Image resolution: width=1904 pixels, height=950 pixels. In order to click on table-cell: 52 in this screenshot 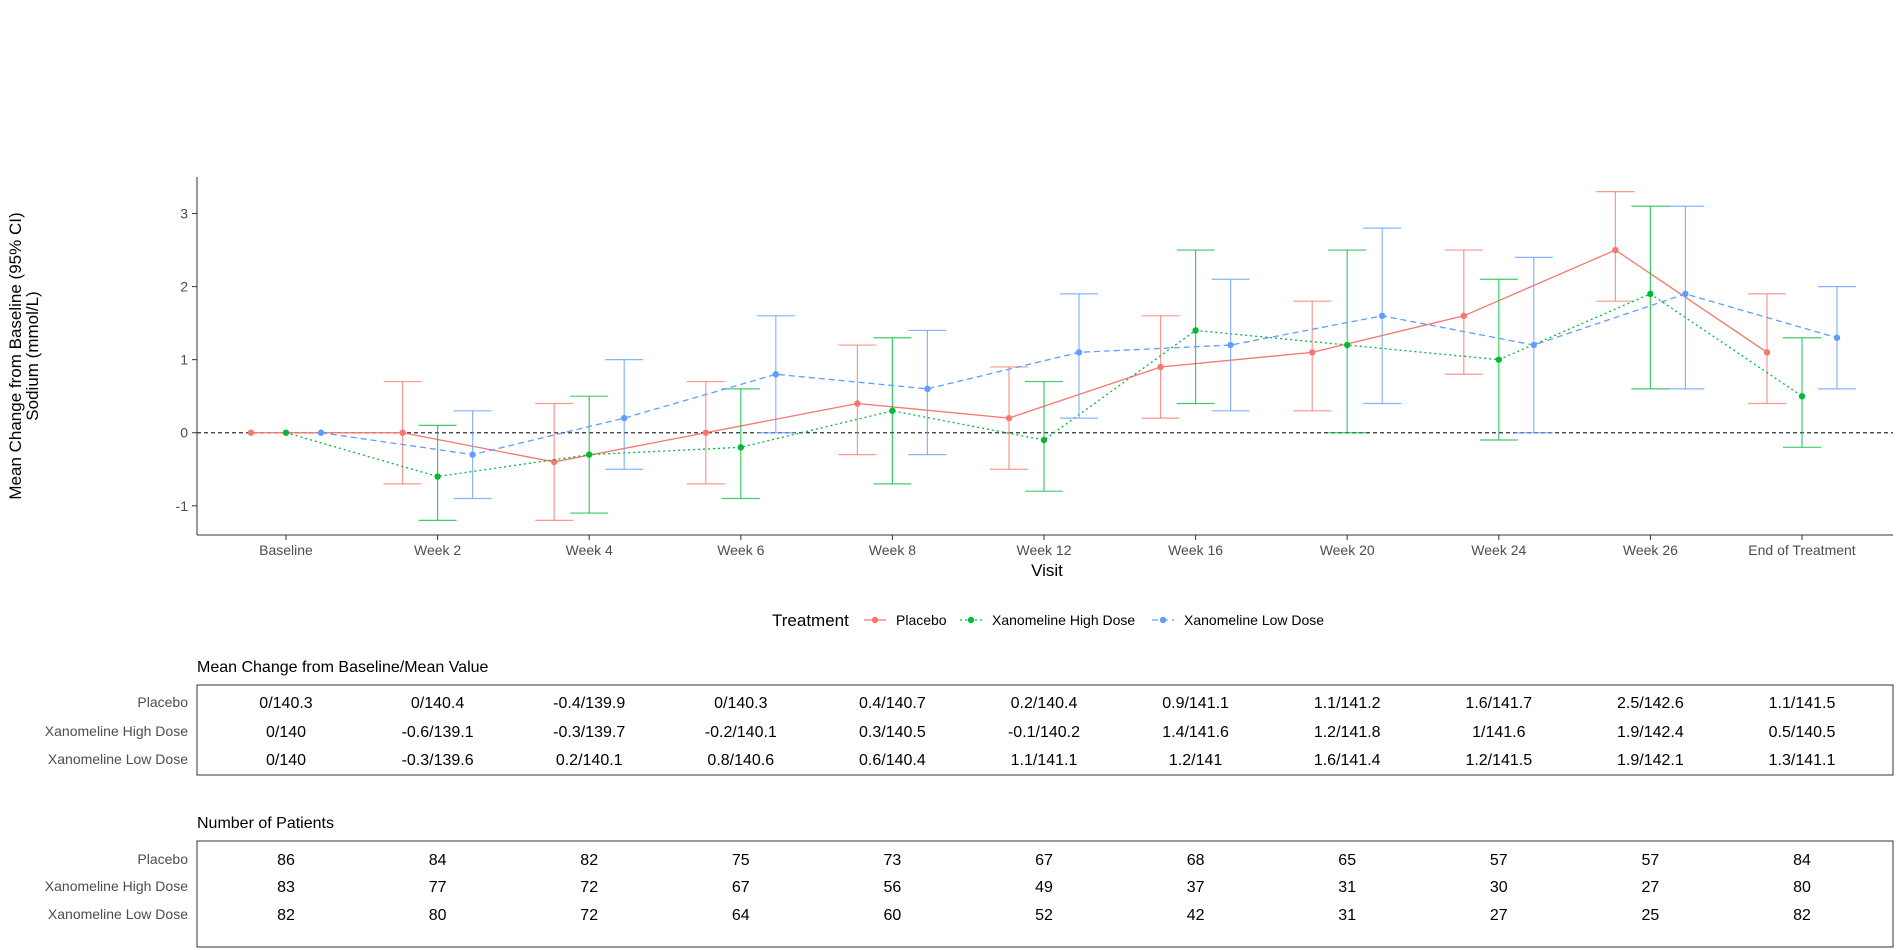, I will do `click(1044, 915)`.